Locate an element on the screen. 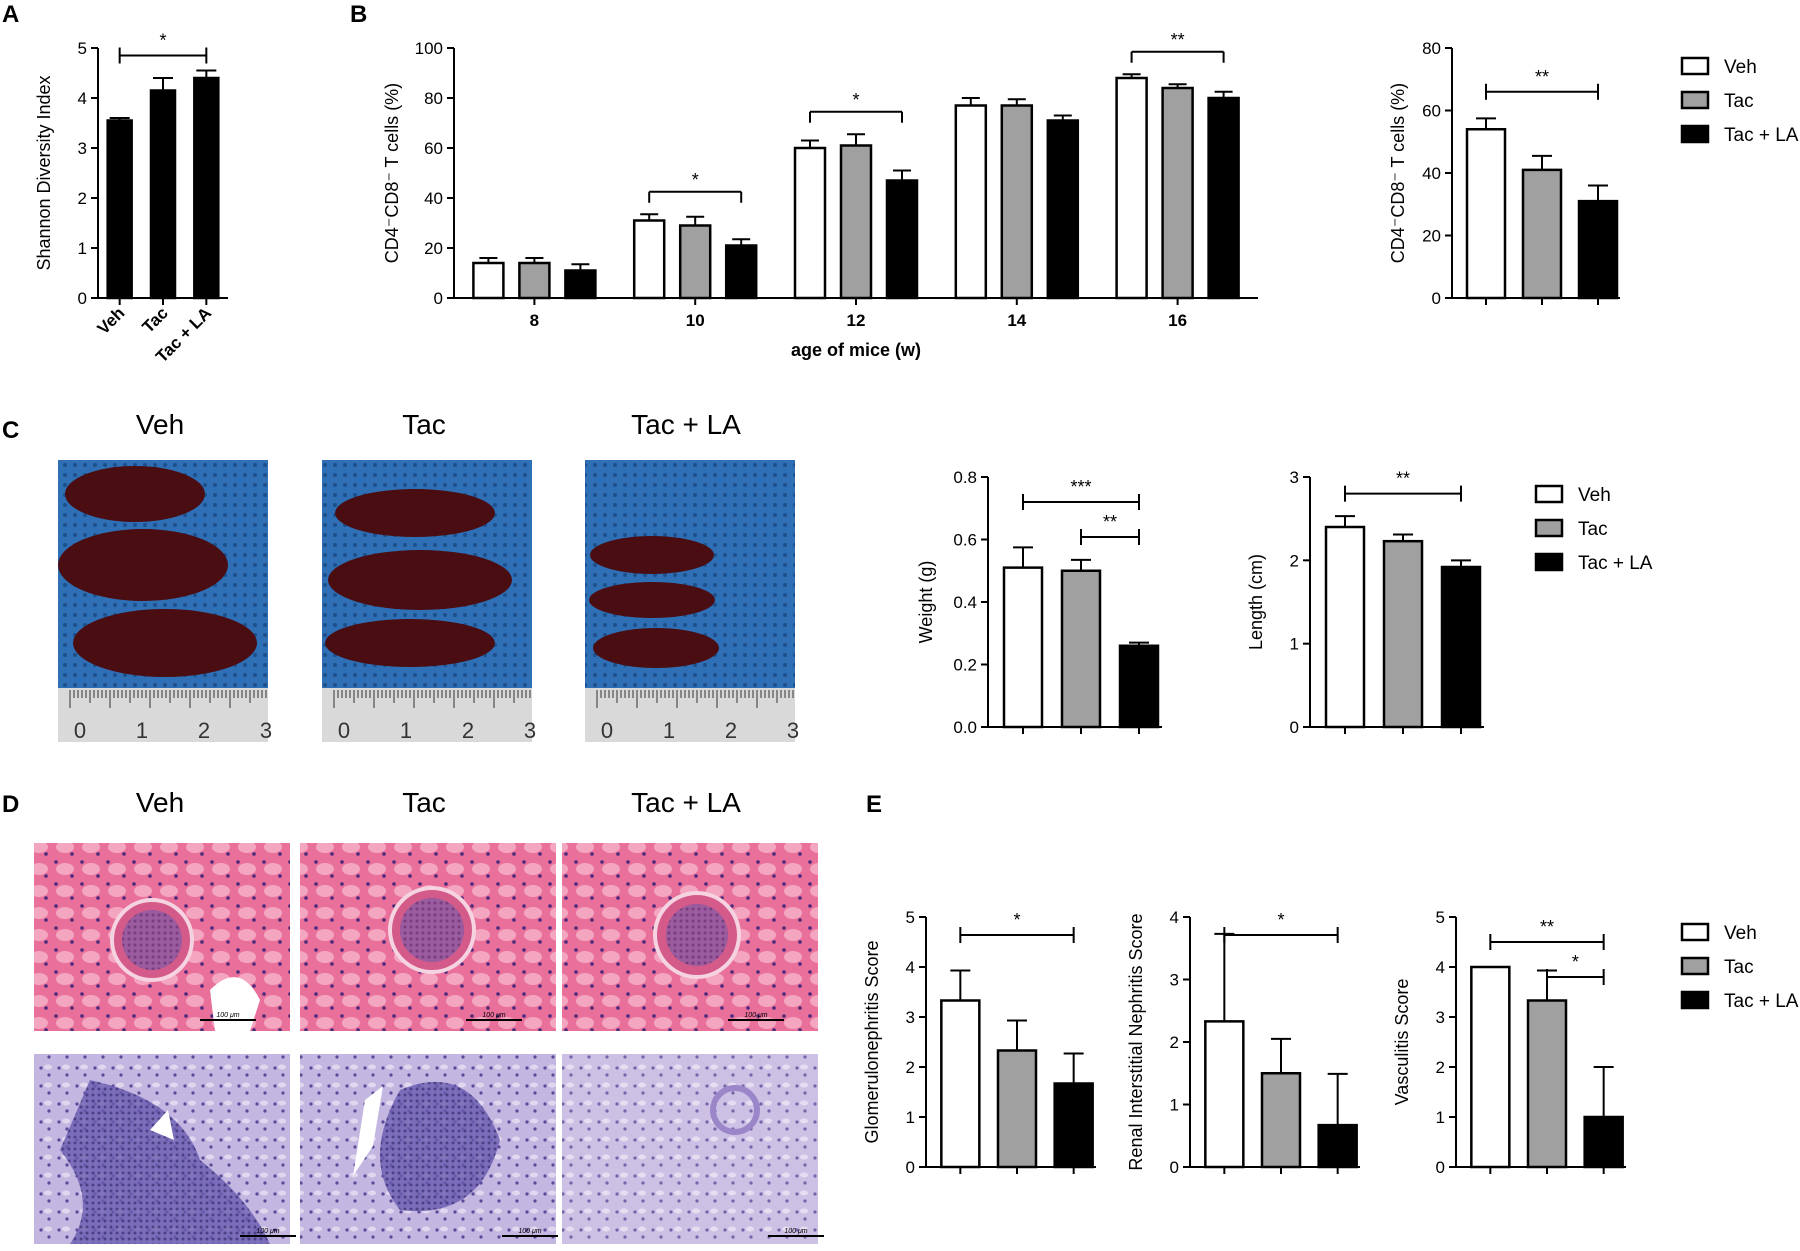 Image resolution: width=1800 pixels, height=1251 pixels. panel-label-e: E is located at coordinates (874, 804).